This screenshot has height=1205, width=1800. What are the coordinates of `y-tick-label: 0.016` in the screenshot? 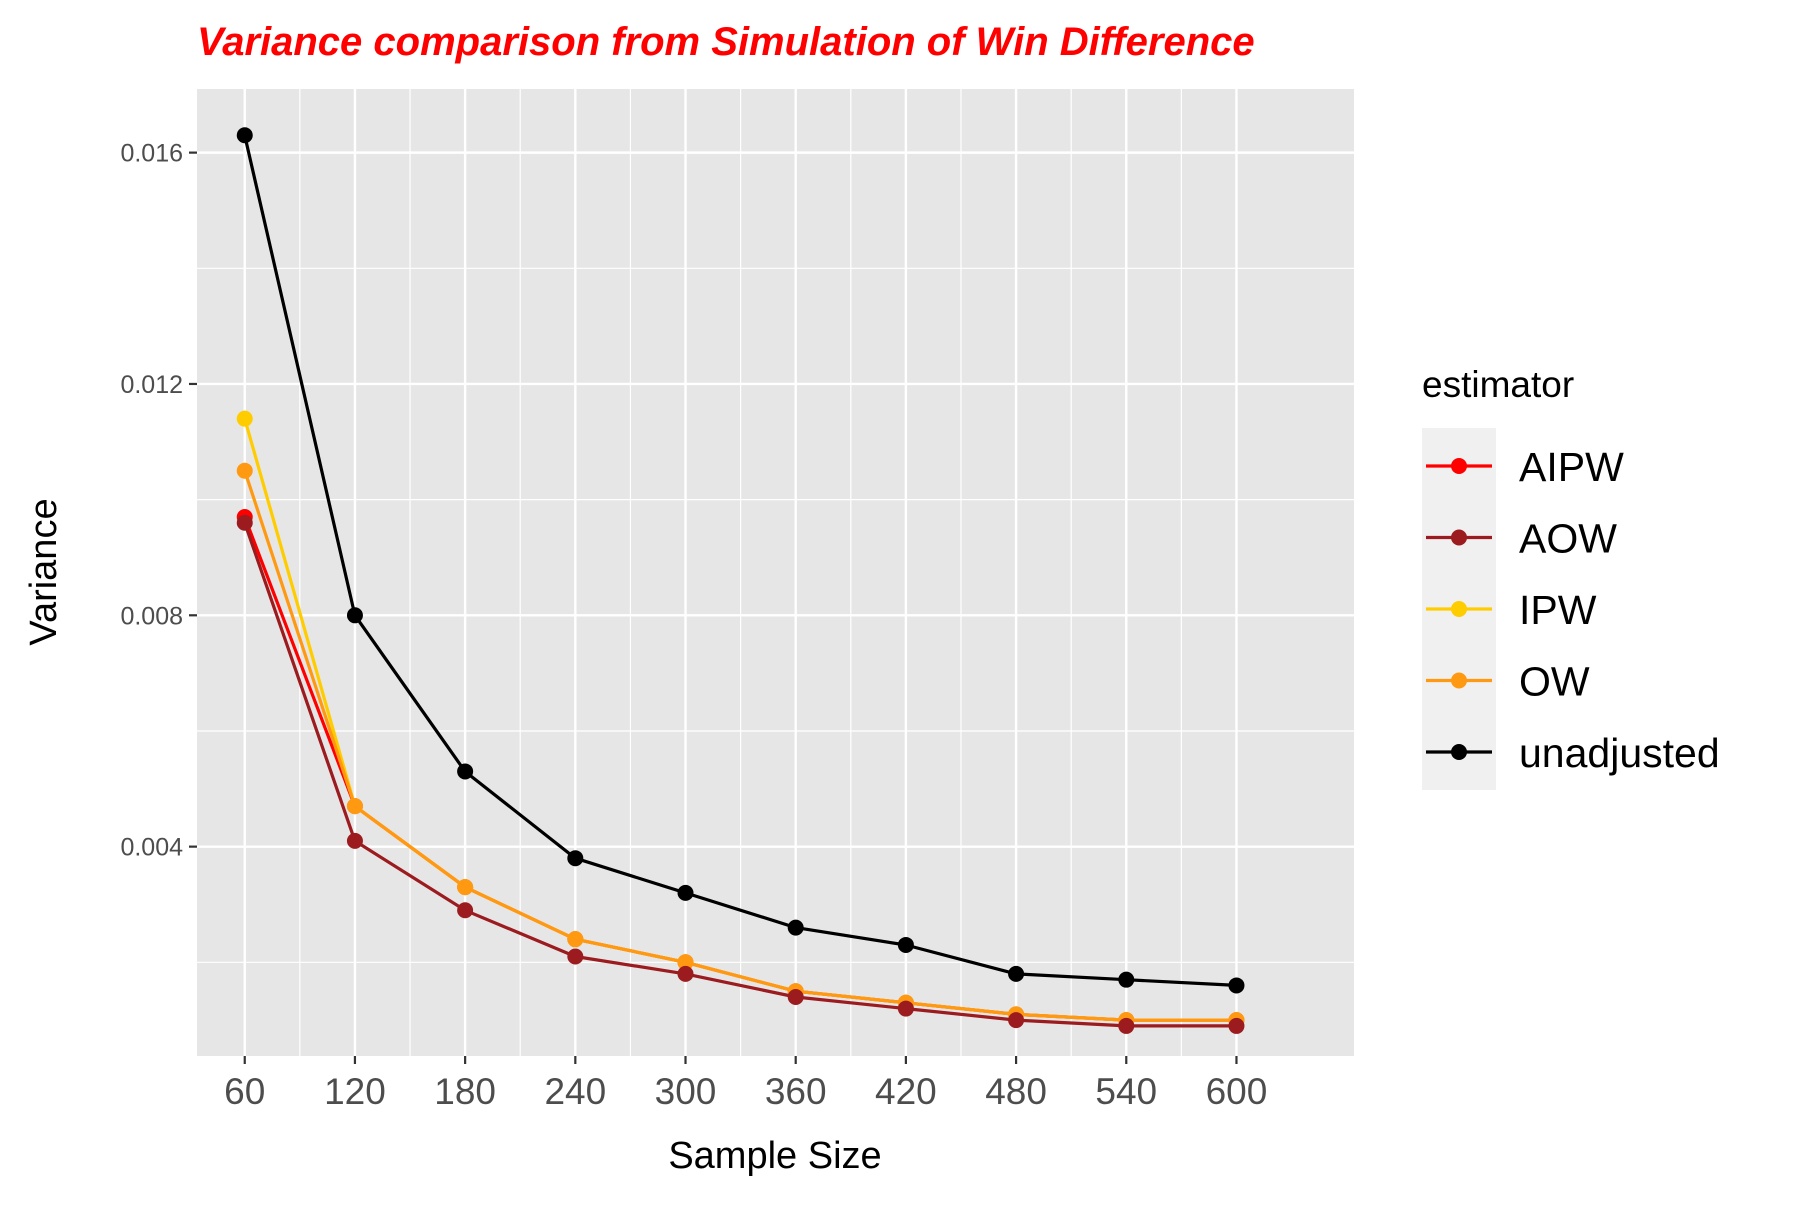 It's located at (151, 154).